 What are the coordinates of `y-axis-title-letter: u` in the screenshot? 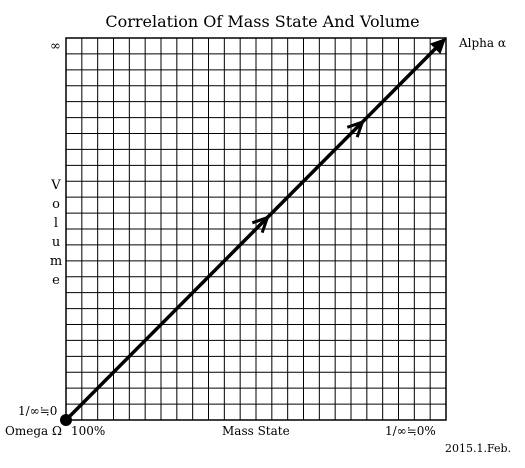 It's located at (56, 242).